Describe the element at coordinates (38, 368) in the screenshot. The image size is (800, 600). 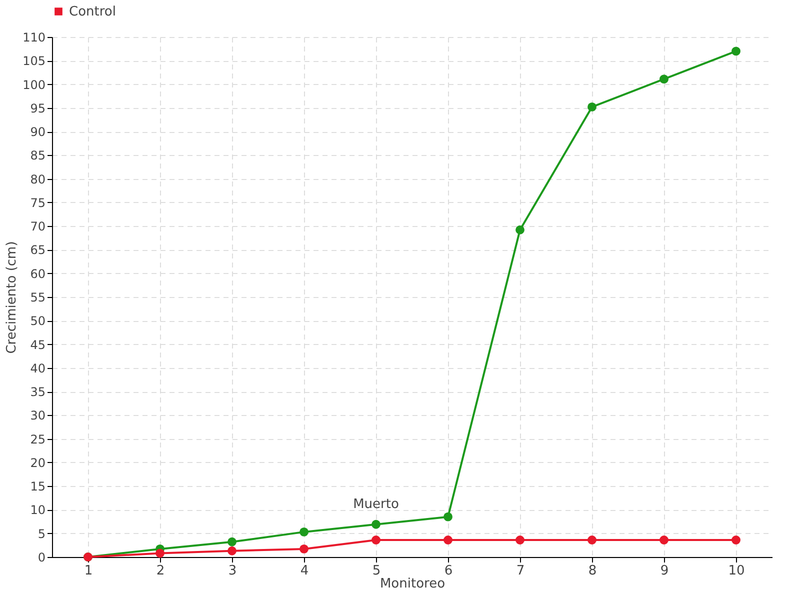
I see `y-tick-label: 40` at that location.